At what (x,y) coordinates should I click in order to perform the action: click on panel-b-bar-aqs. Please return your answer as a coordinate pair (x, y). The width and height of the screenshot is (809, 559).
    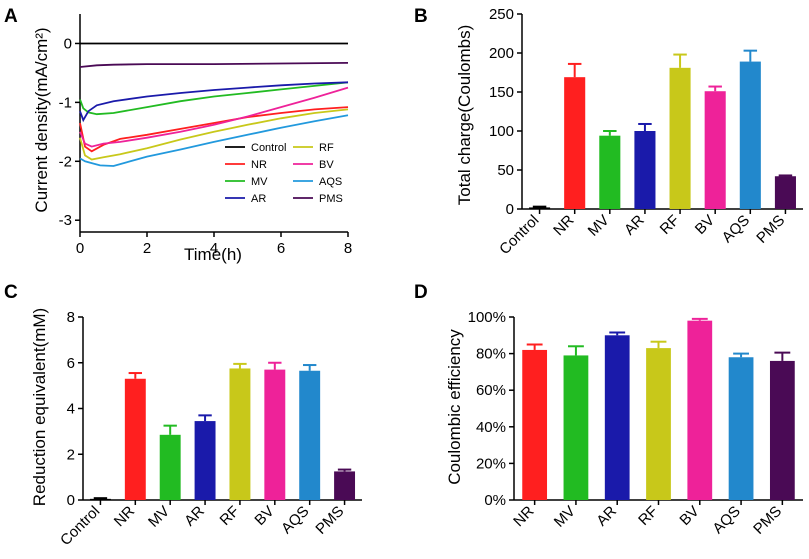
    Looking at the image, I should click on (750, 135).